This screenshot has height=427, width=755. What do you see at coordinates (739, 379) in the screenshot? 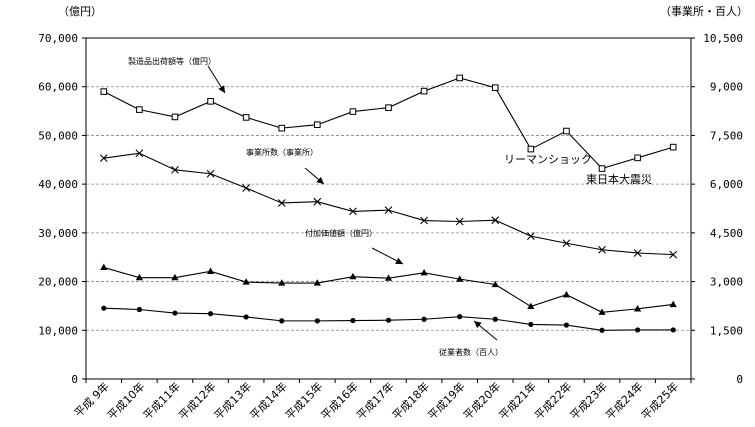
I see `right-tick-label: 0` at bounding box center [739, 379].